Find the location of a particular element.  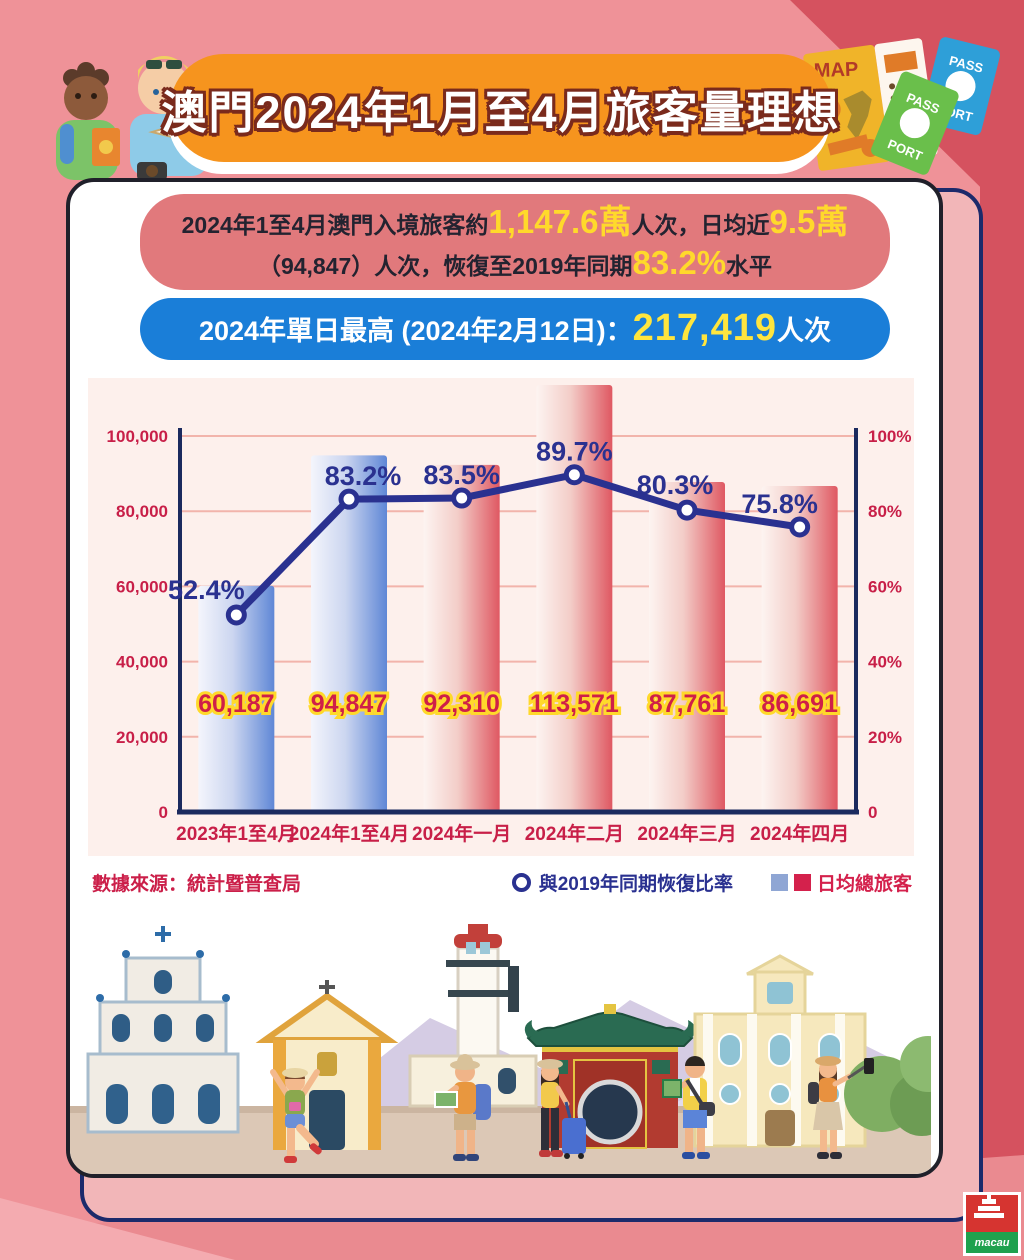

summary-text: 2024年1至4月澳門入境旅客約 is located at coordinates (335, 224).